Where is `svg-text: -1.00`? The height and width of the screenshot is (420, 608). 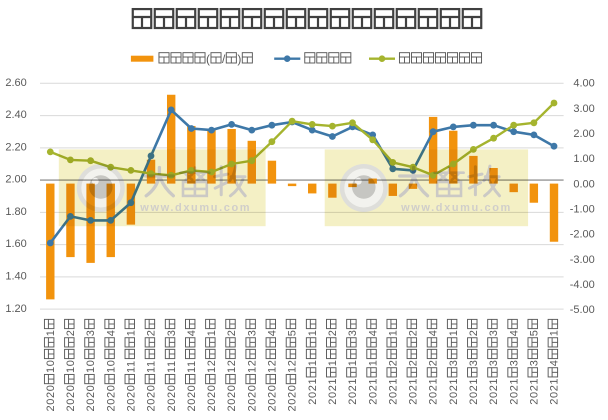
svg-text: -1.00 is located at coordinates (582, 209).